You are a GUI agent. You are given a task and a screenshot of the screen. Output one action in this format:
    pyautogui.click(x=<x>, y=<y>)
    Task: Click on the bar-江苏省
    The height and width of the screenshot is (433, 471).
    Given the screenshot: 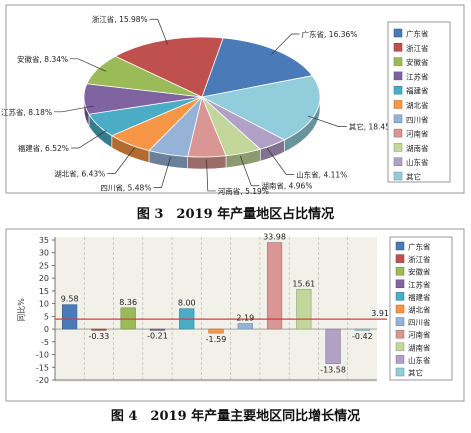 What is the action you would take?
    pyautogui.click(x=157, y=329)
    